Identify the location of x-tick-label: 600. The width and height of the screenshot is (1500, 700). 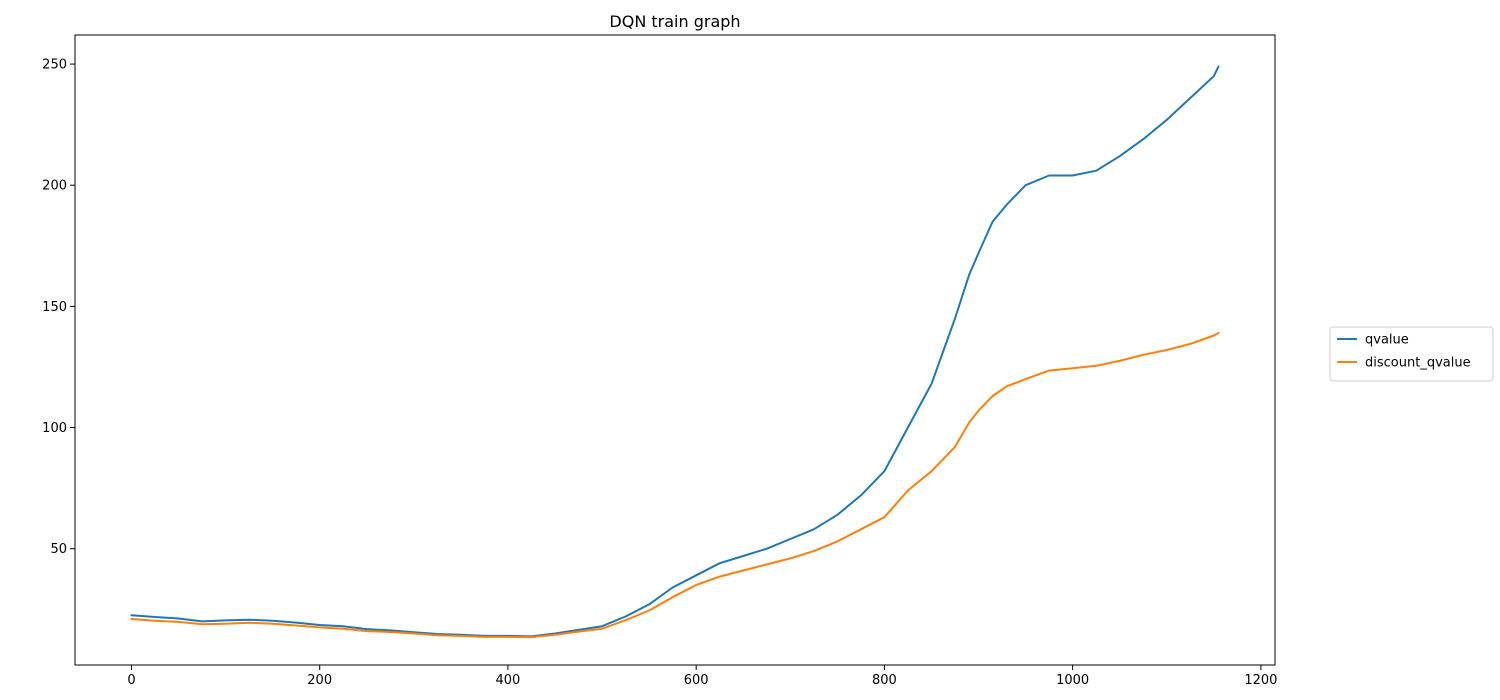
(696, 680).